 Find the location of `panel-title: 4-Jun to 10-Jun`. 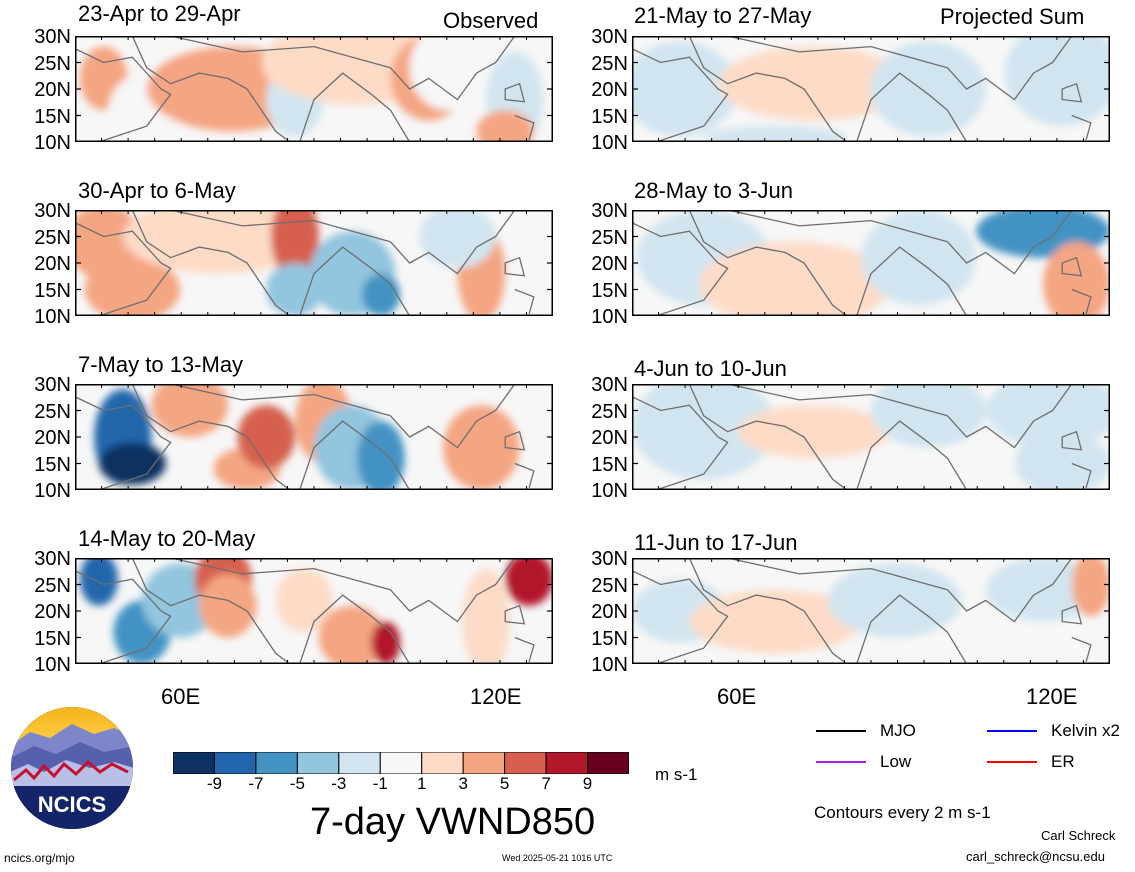

panel-title: 4-Jun to 10-Jun is located at coordinates (710, 368).